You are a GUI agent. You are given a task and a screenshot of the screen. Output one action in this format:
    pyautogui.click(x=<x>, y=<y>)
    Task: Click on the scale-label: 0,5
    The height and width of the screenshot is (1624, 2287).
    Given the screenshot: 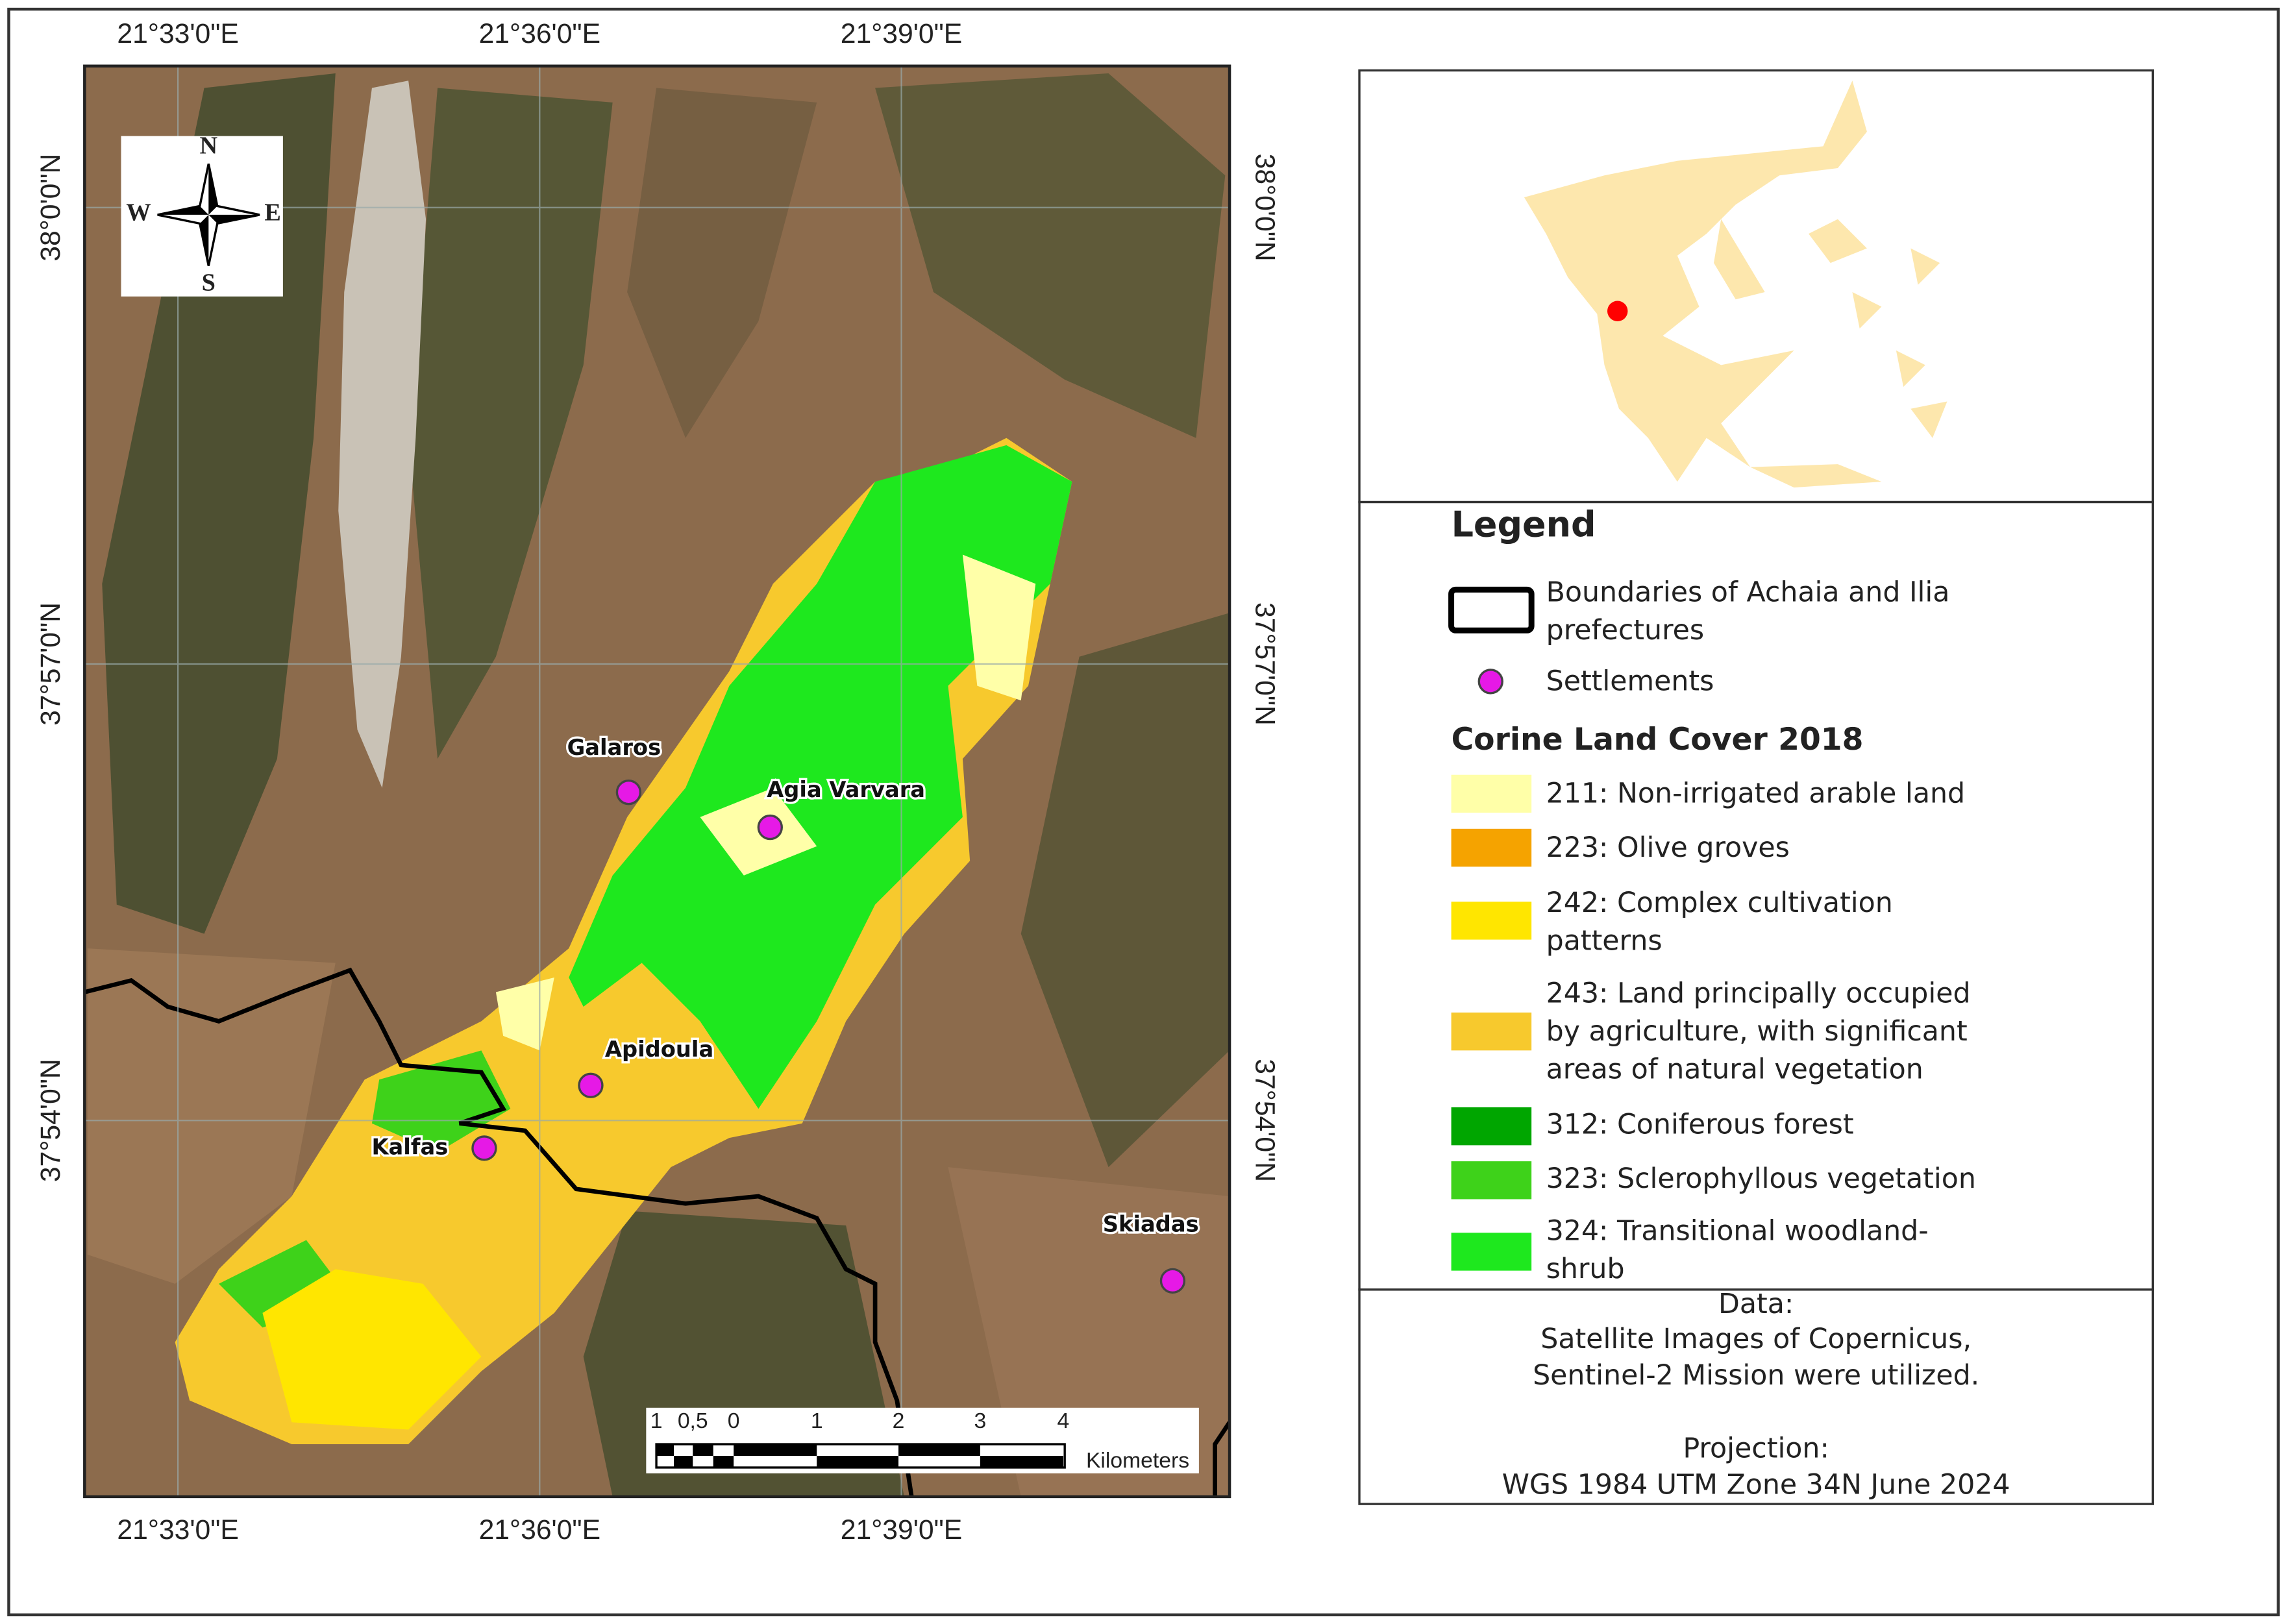 What is the action you would take?
    pyautogui.click(x=693, y=1421)
    